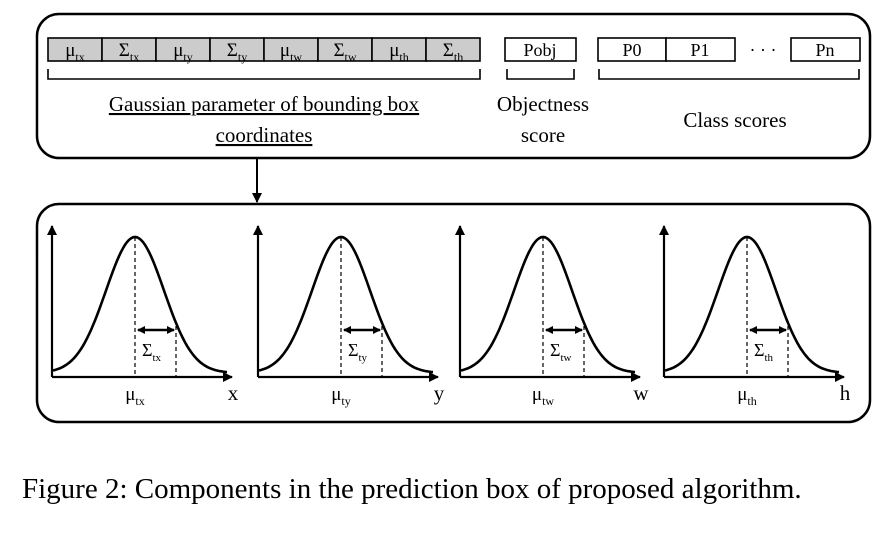 Image resolution: width=889 pixels, height=554 pixels. Describe the element at coordinates (264, 74) in the screenshot. I see `gaussian-bracket` at that location.